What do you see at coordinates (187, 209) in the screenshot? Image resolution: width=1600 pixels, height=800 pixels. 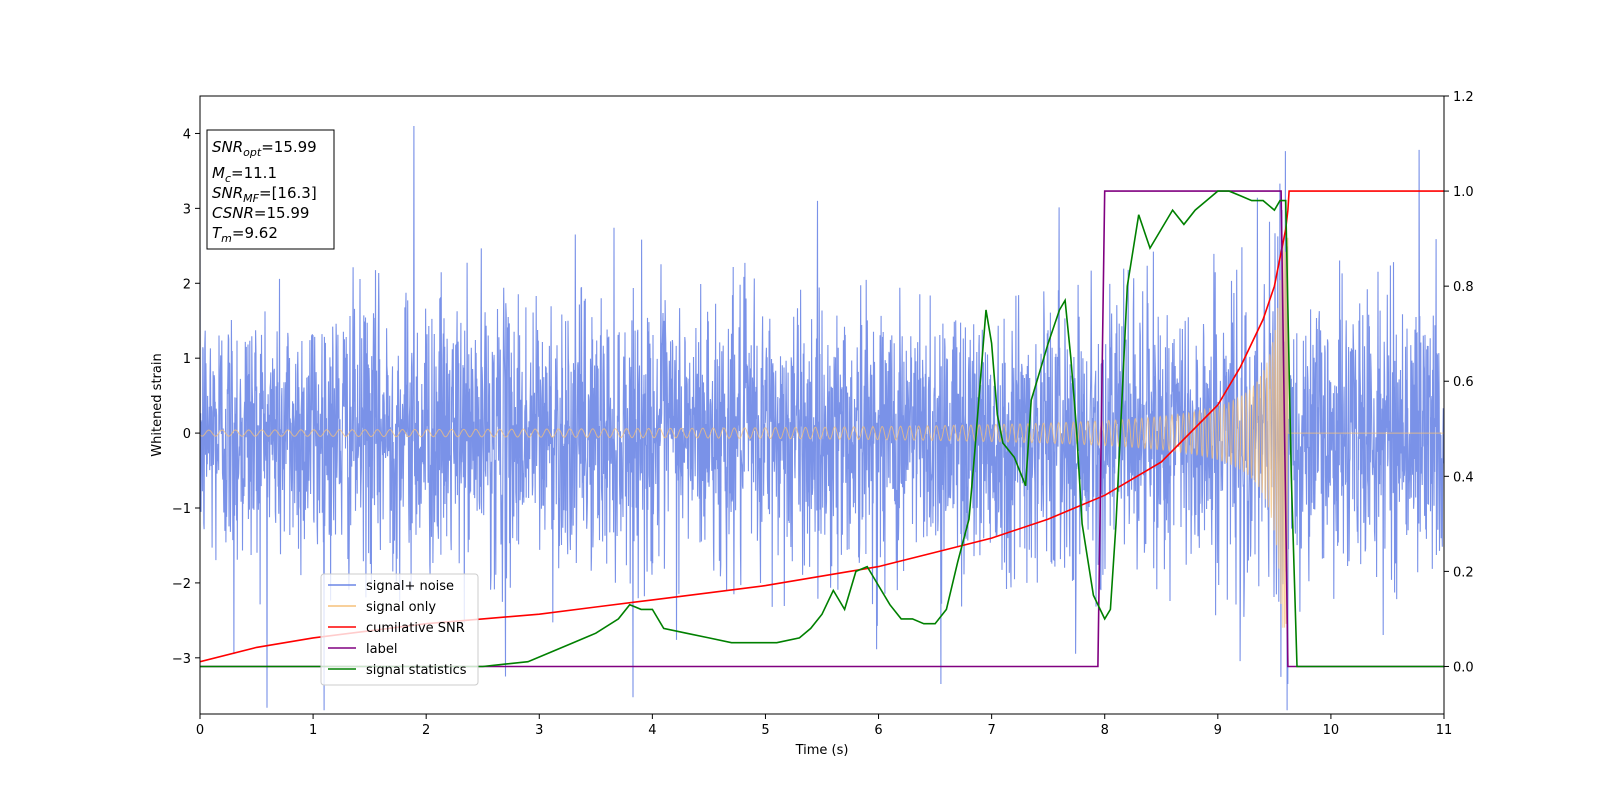 I see `y-left-tick-label: 3` at bounding box center [187, 209].